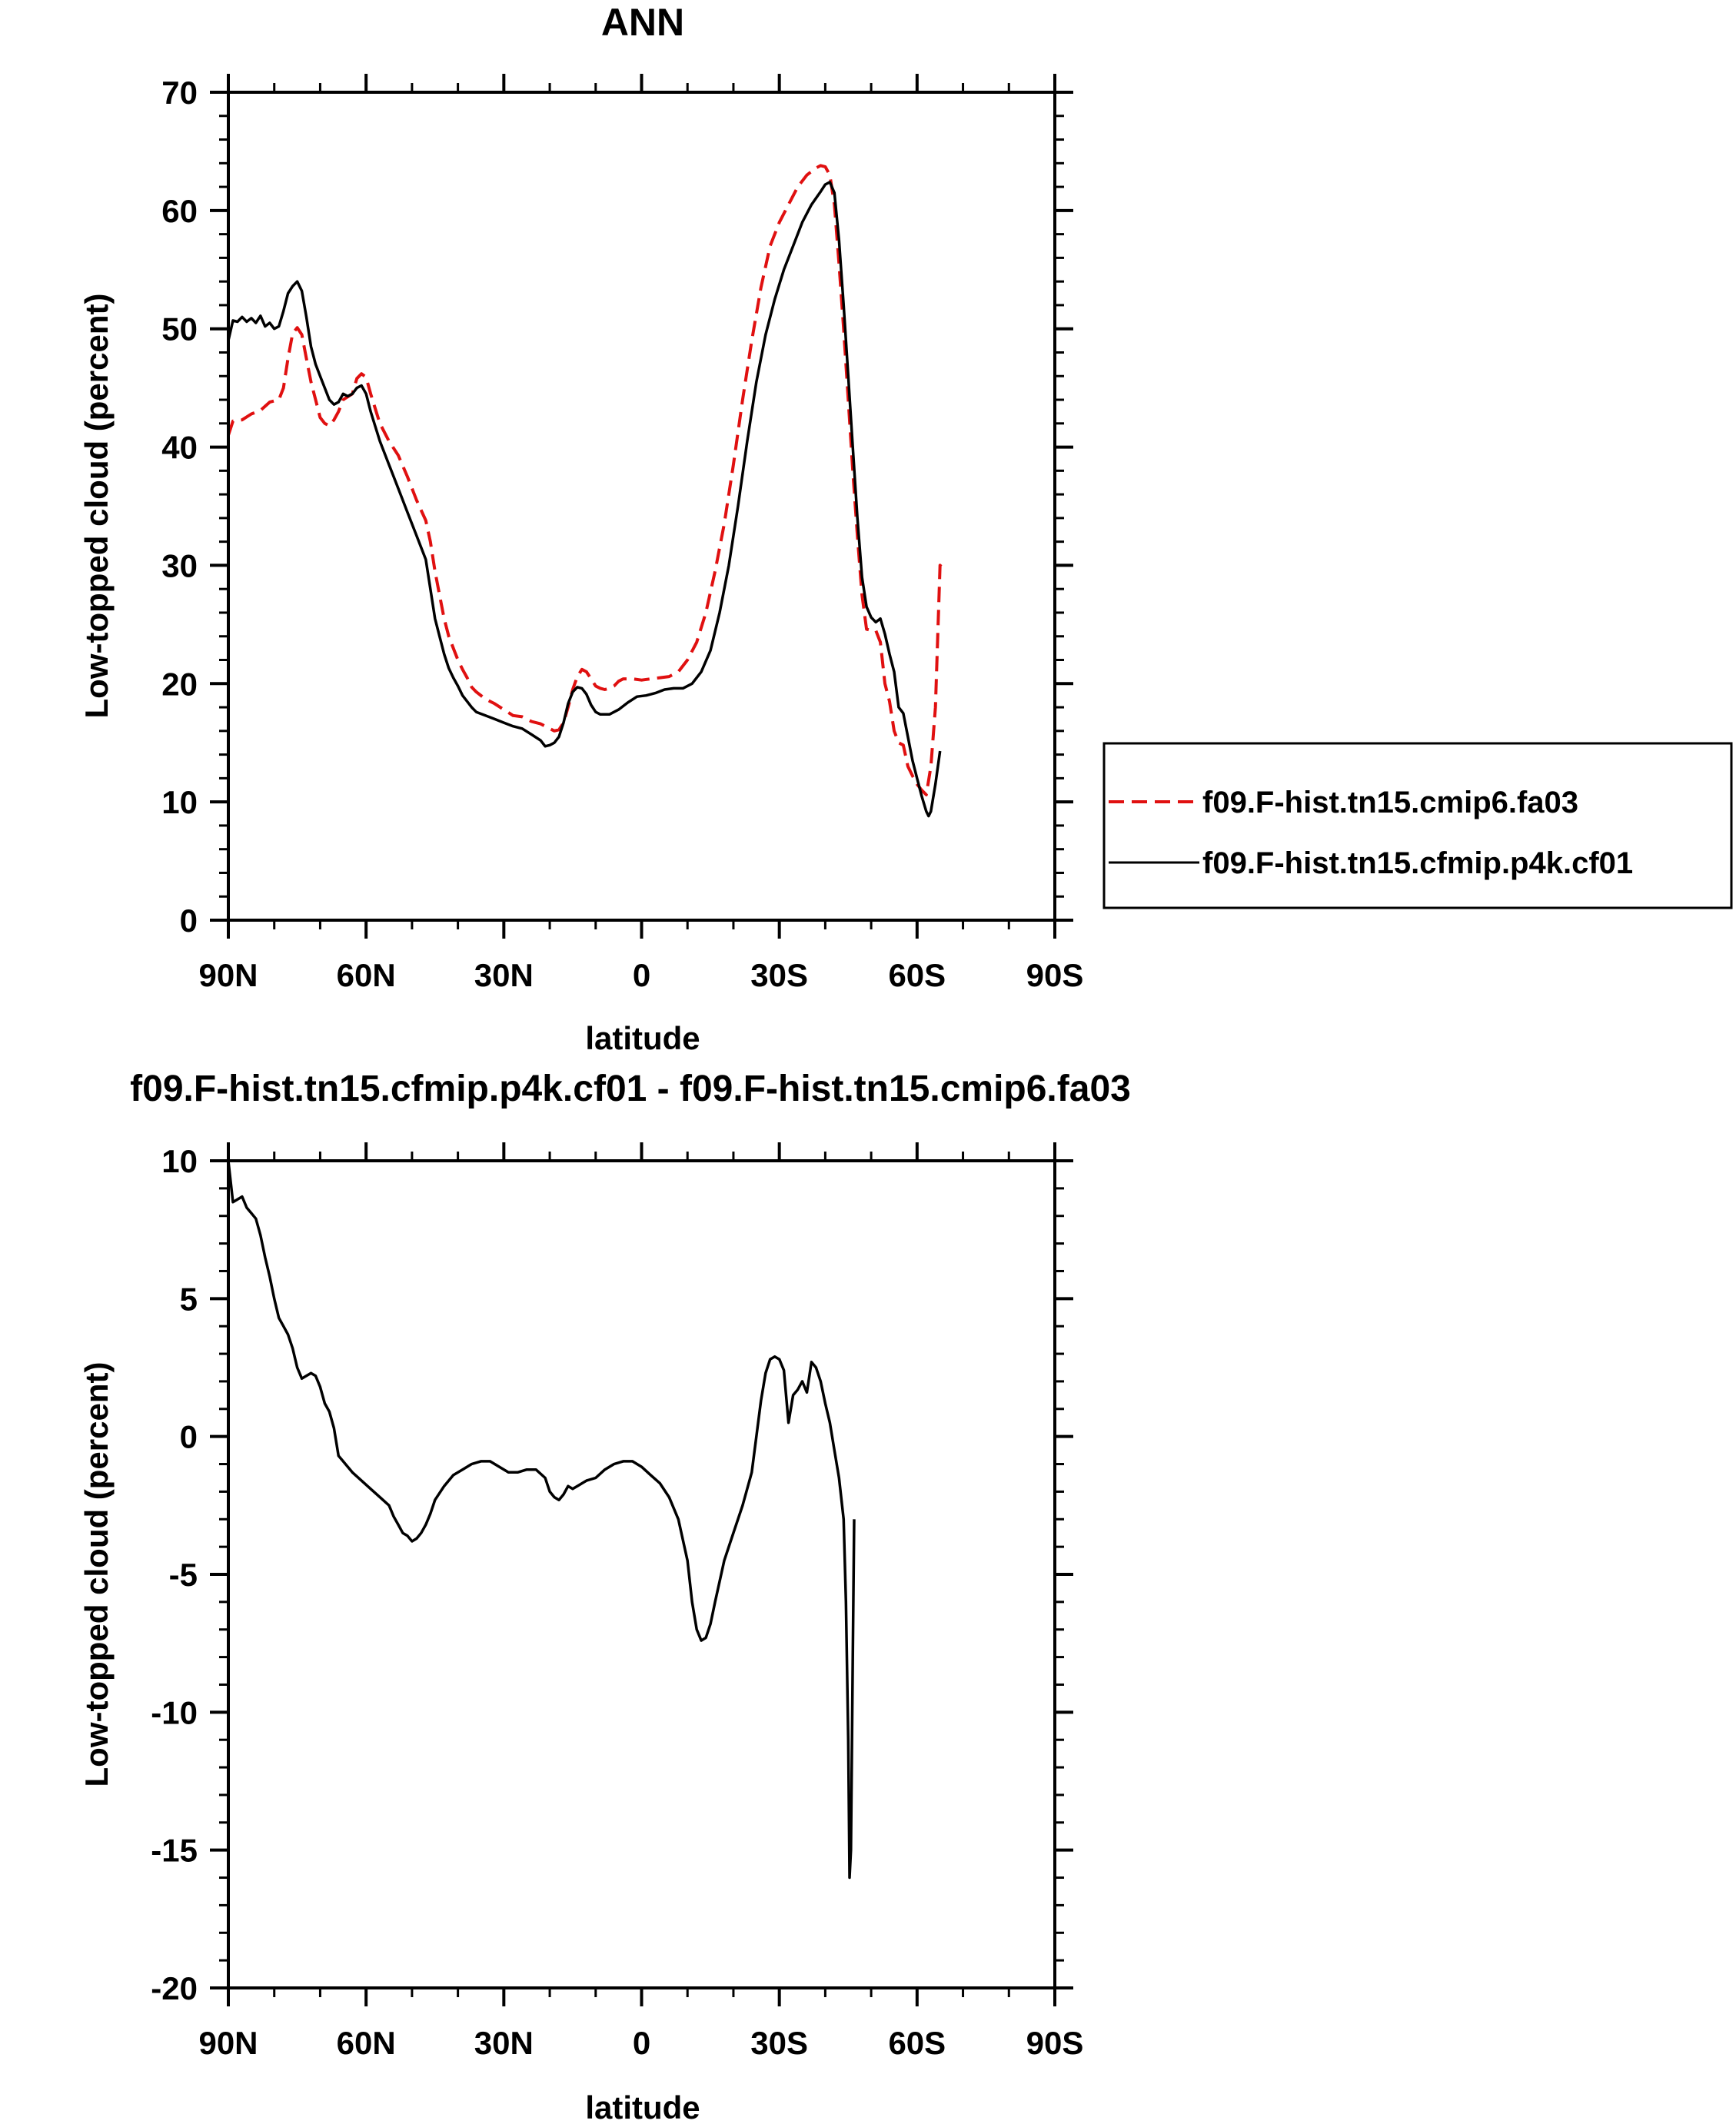 The width and height of the screenshot is (1736, 2124). Describe the element at coordinates (189, 920) in the screenshot. I see `top-y-tick-label: 0` at that location.